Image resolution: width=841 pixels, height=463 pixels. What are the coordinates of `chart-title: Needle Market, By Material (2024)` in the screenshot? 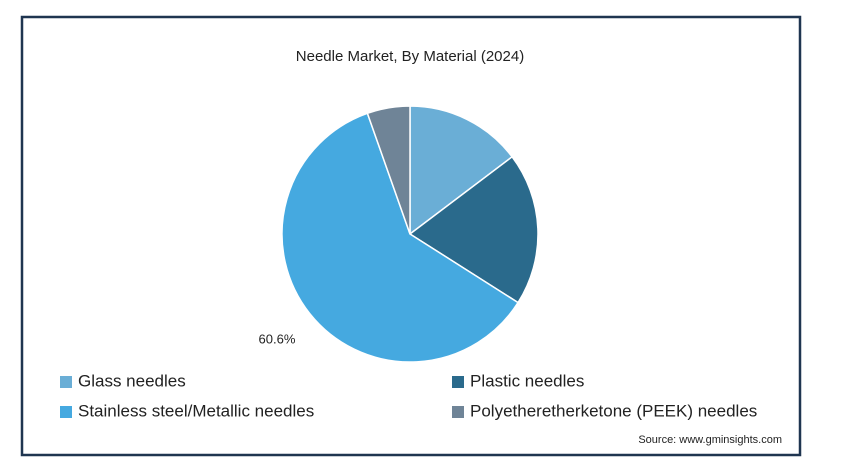 It's located at (410, 56).